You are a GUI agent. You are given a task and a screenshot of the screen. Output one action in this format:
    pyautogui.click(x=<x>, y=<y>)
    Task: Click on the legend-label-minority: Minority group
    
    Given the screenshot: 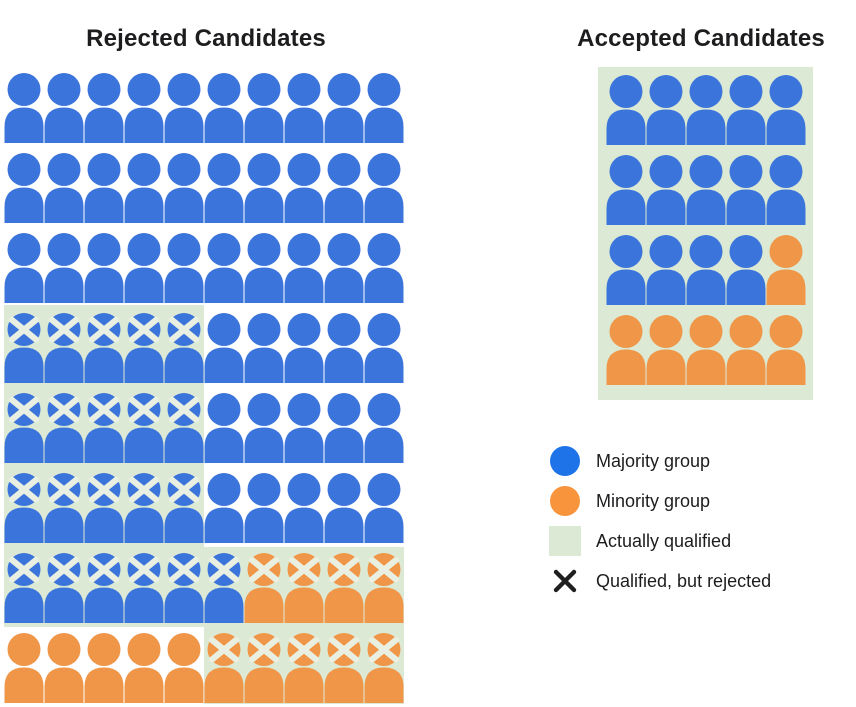 What is the action you would take?
    pyautogui.click(x=653, y=500)
    